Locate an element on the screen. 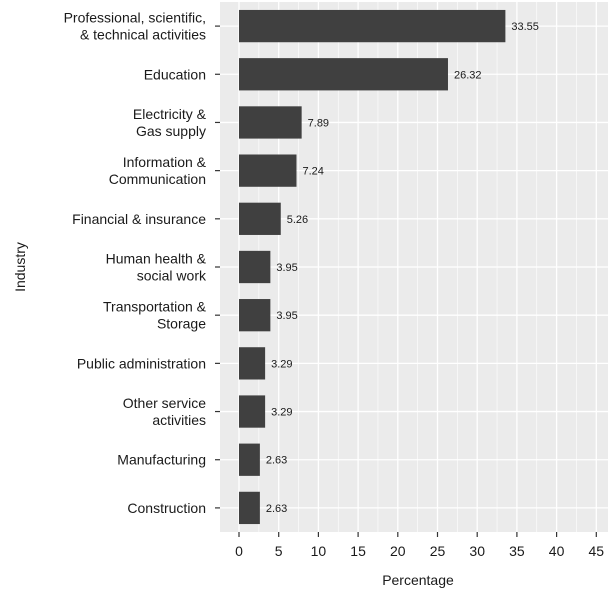 Image resolution: width=610 pixels, height=593 pixels. category-label-line: Construction is located at coordinates (166, 508).